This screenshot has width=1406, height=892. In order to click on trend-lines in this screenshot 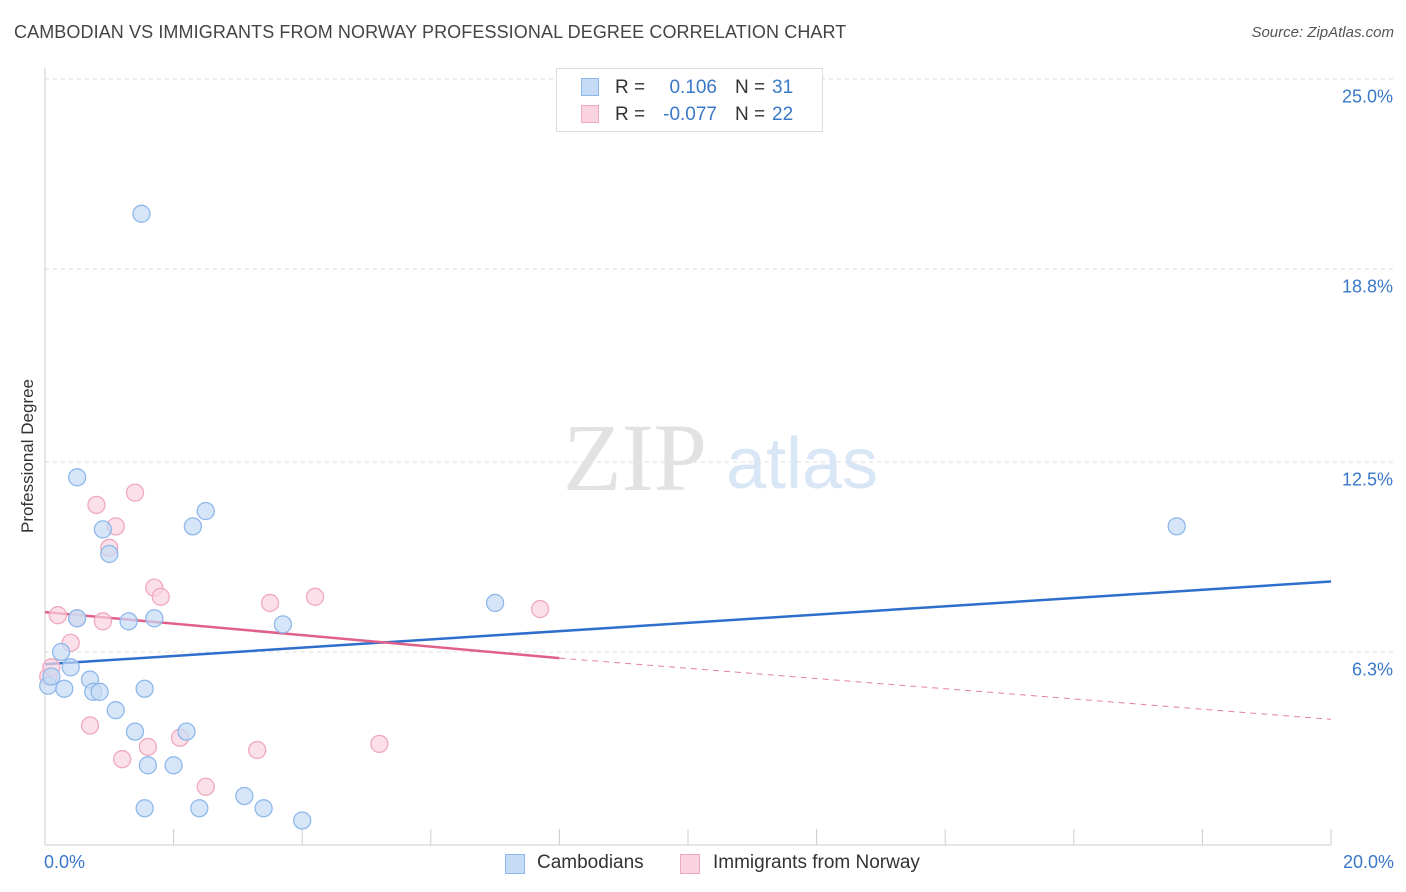, I will do `click(688, 650)`.